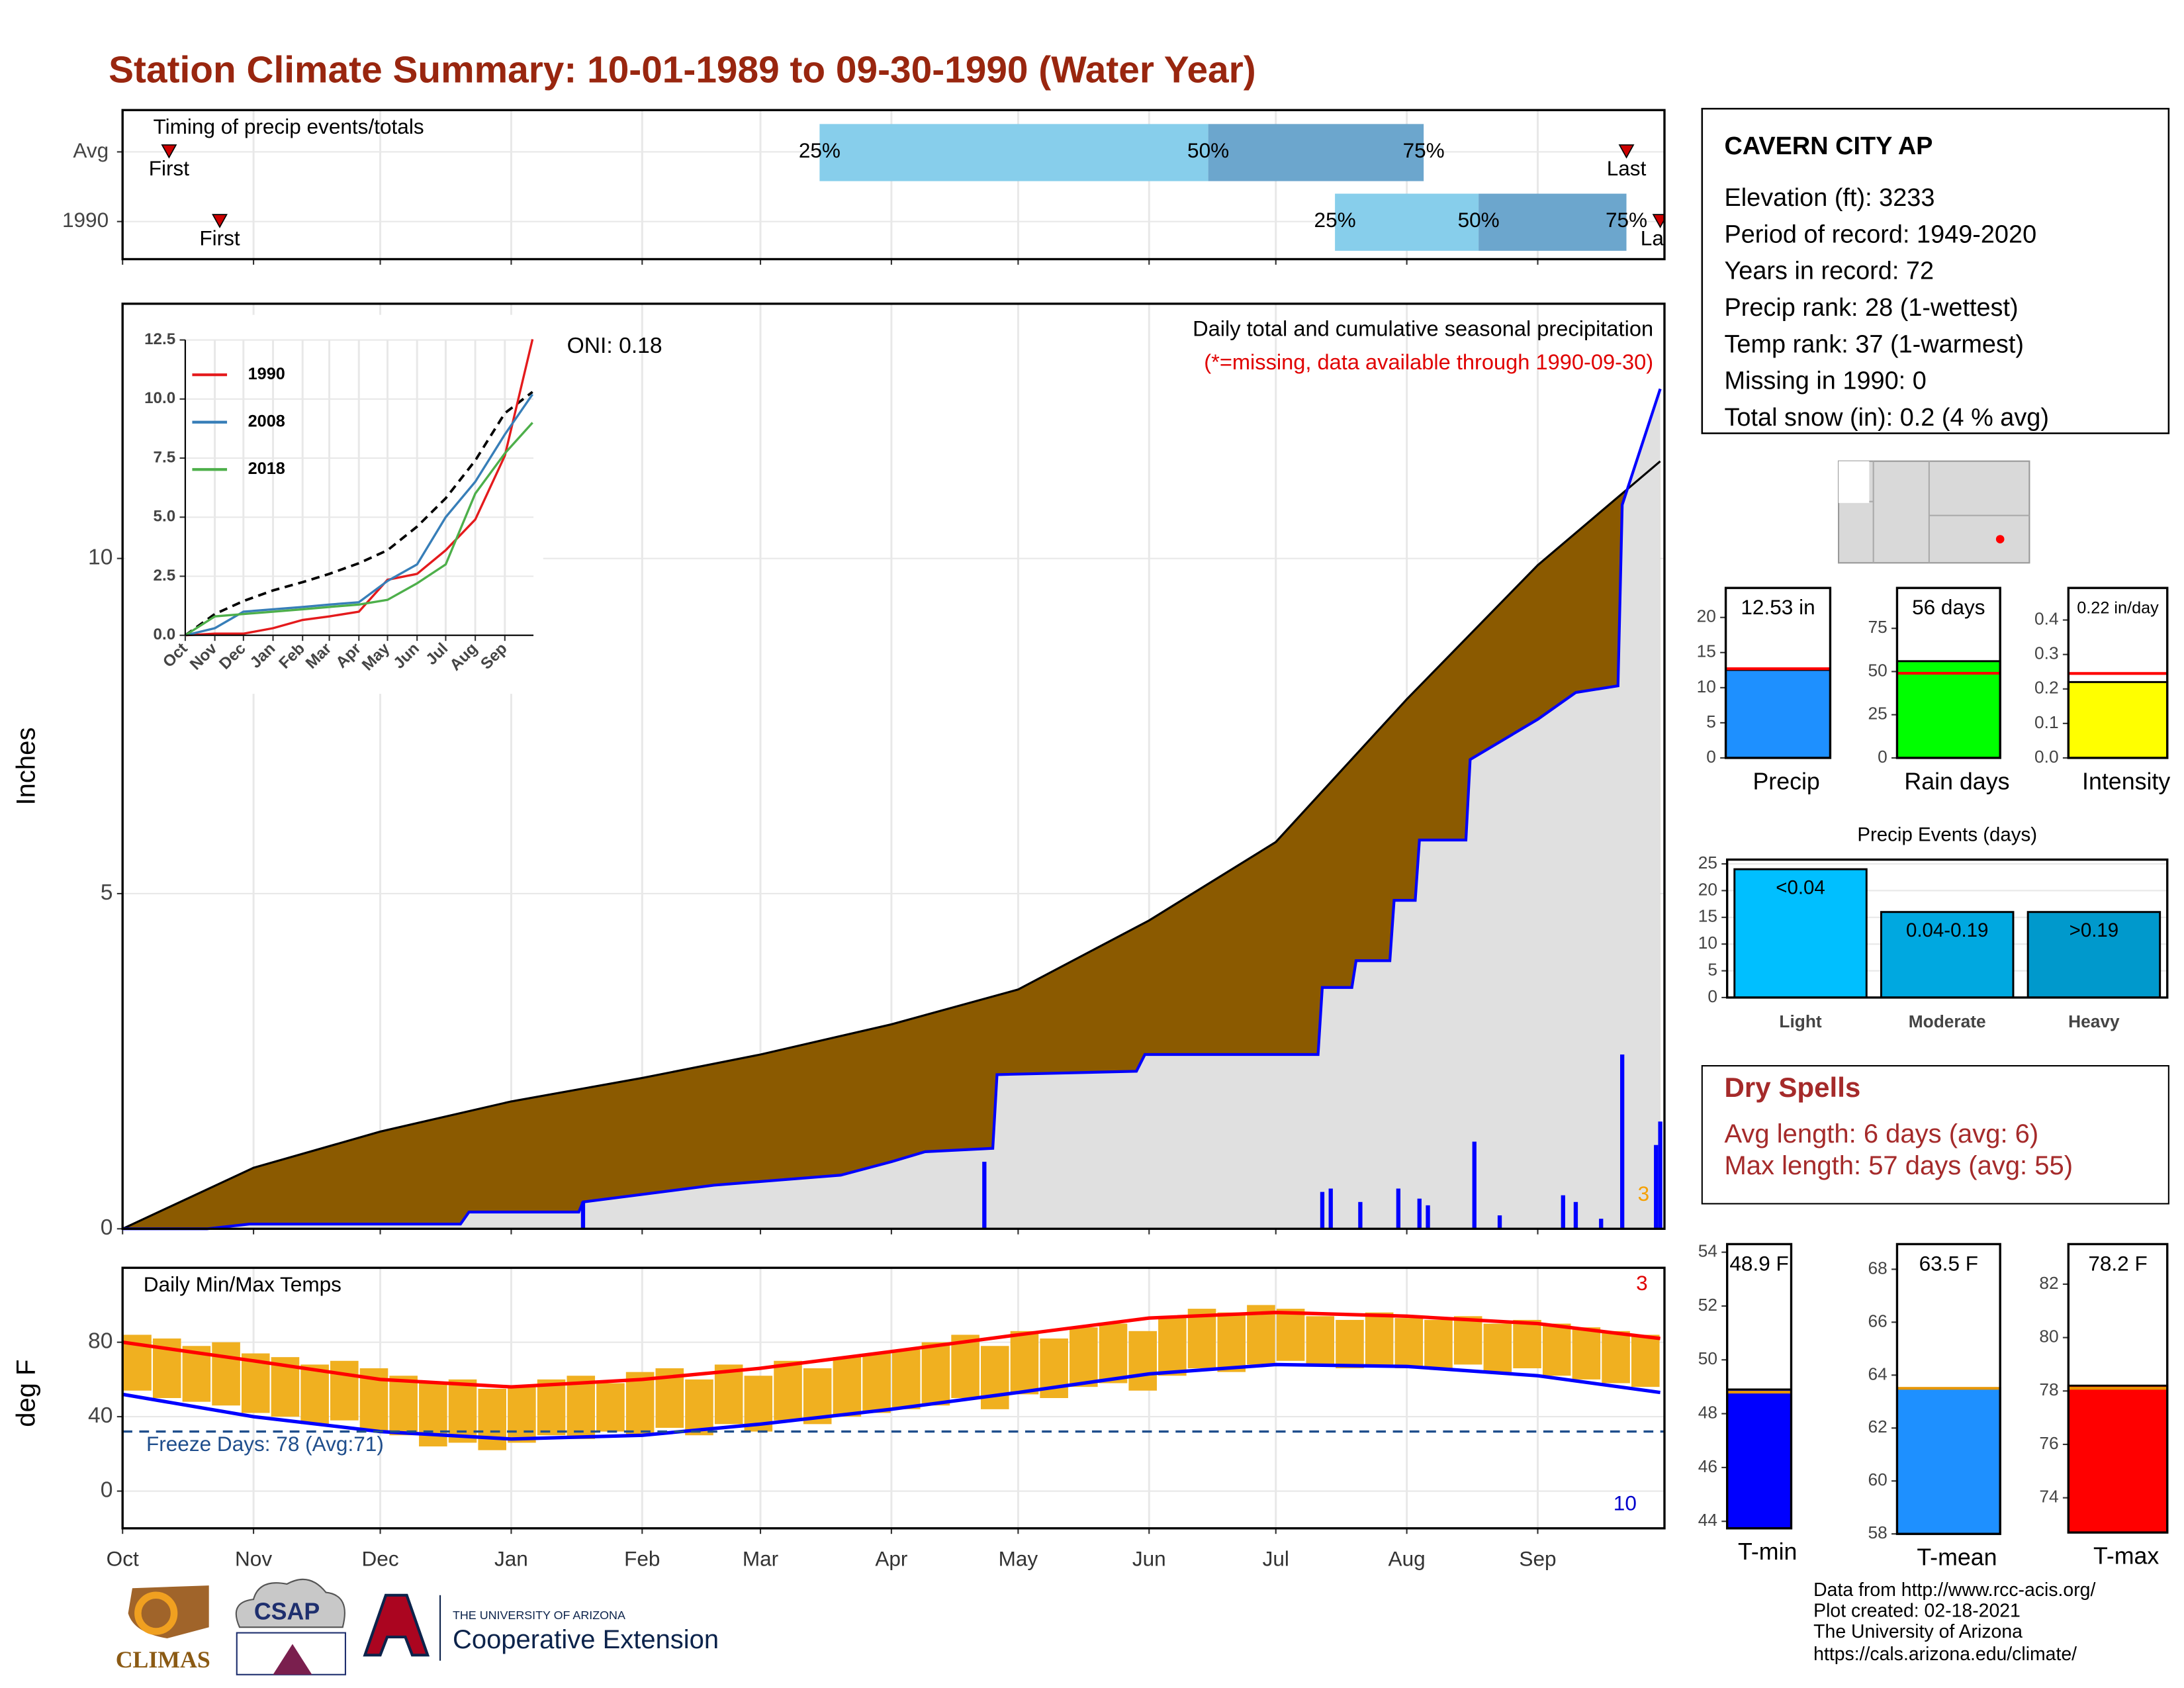 The image size is (2184, 1688). Describe the element at coordinates (1627, 168) in the screenshot. I see `event-label: Last` at that location.